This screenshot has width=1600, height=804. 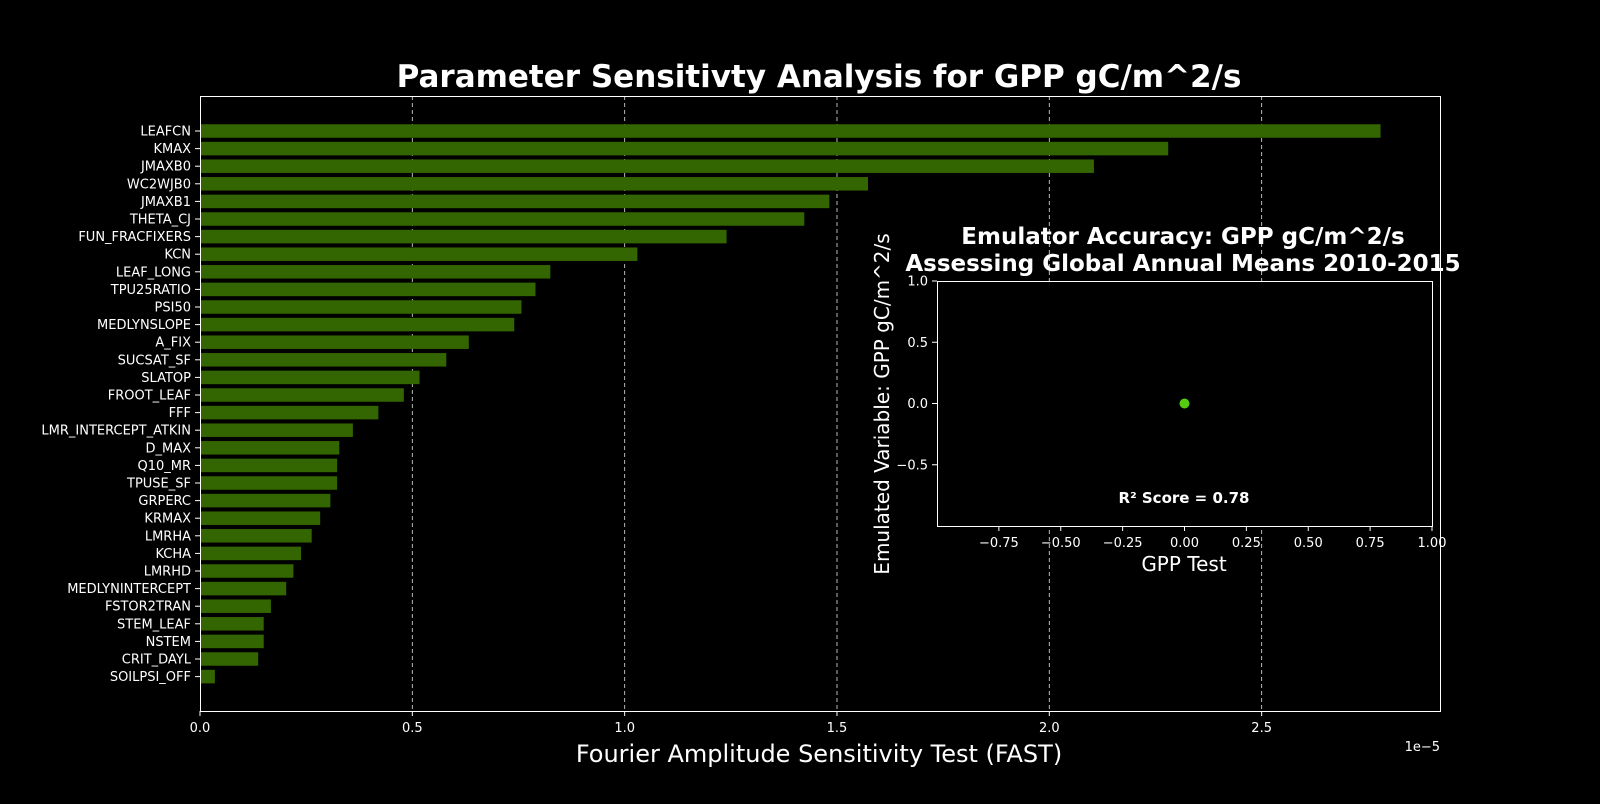 What do you see at coordinates (837, 728) in the screenshot?
I see `main-x-tick-label: 1.5` at bounding box center [837, 728].